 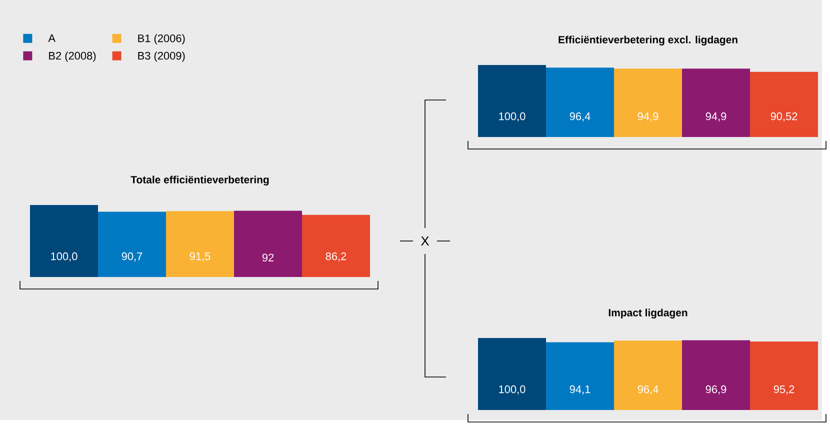 I want to click on legend-label: A, so click(x=52, y=38).